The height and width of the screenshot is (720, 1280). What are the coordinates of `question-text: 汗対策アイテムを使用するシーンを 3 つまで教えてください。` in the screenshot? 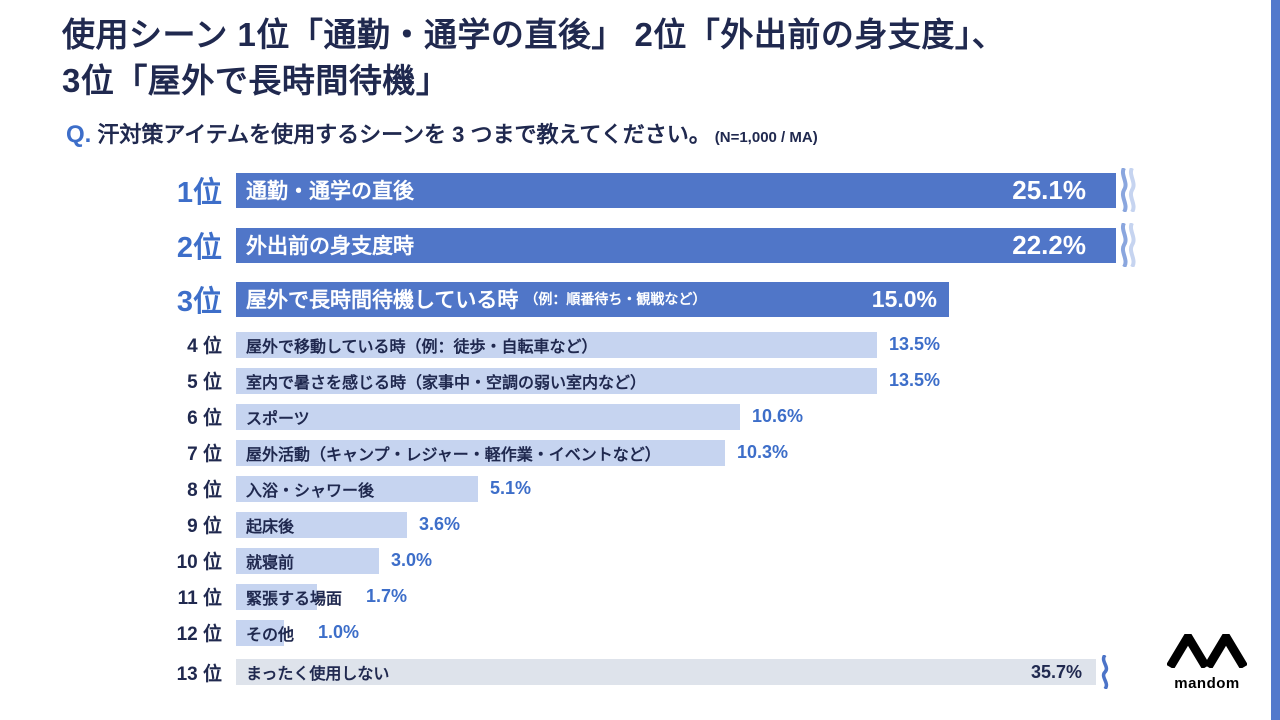 It's located at (404, 134).